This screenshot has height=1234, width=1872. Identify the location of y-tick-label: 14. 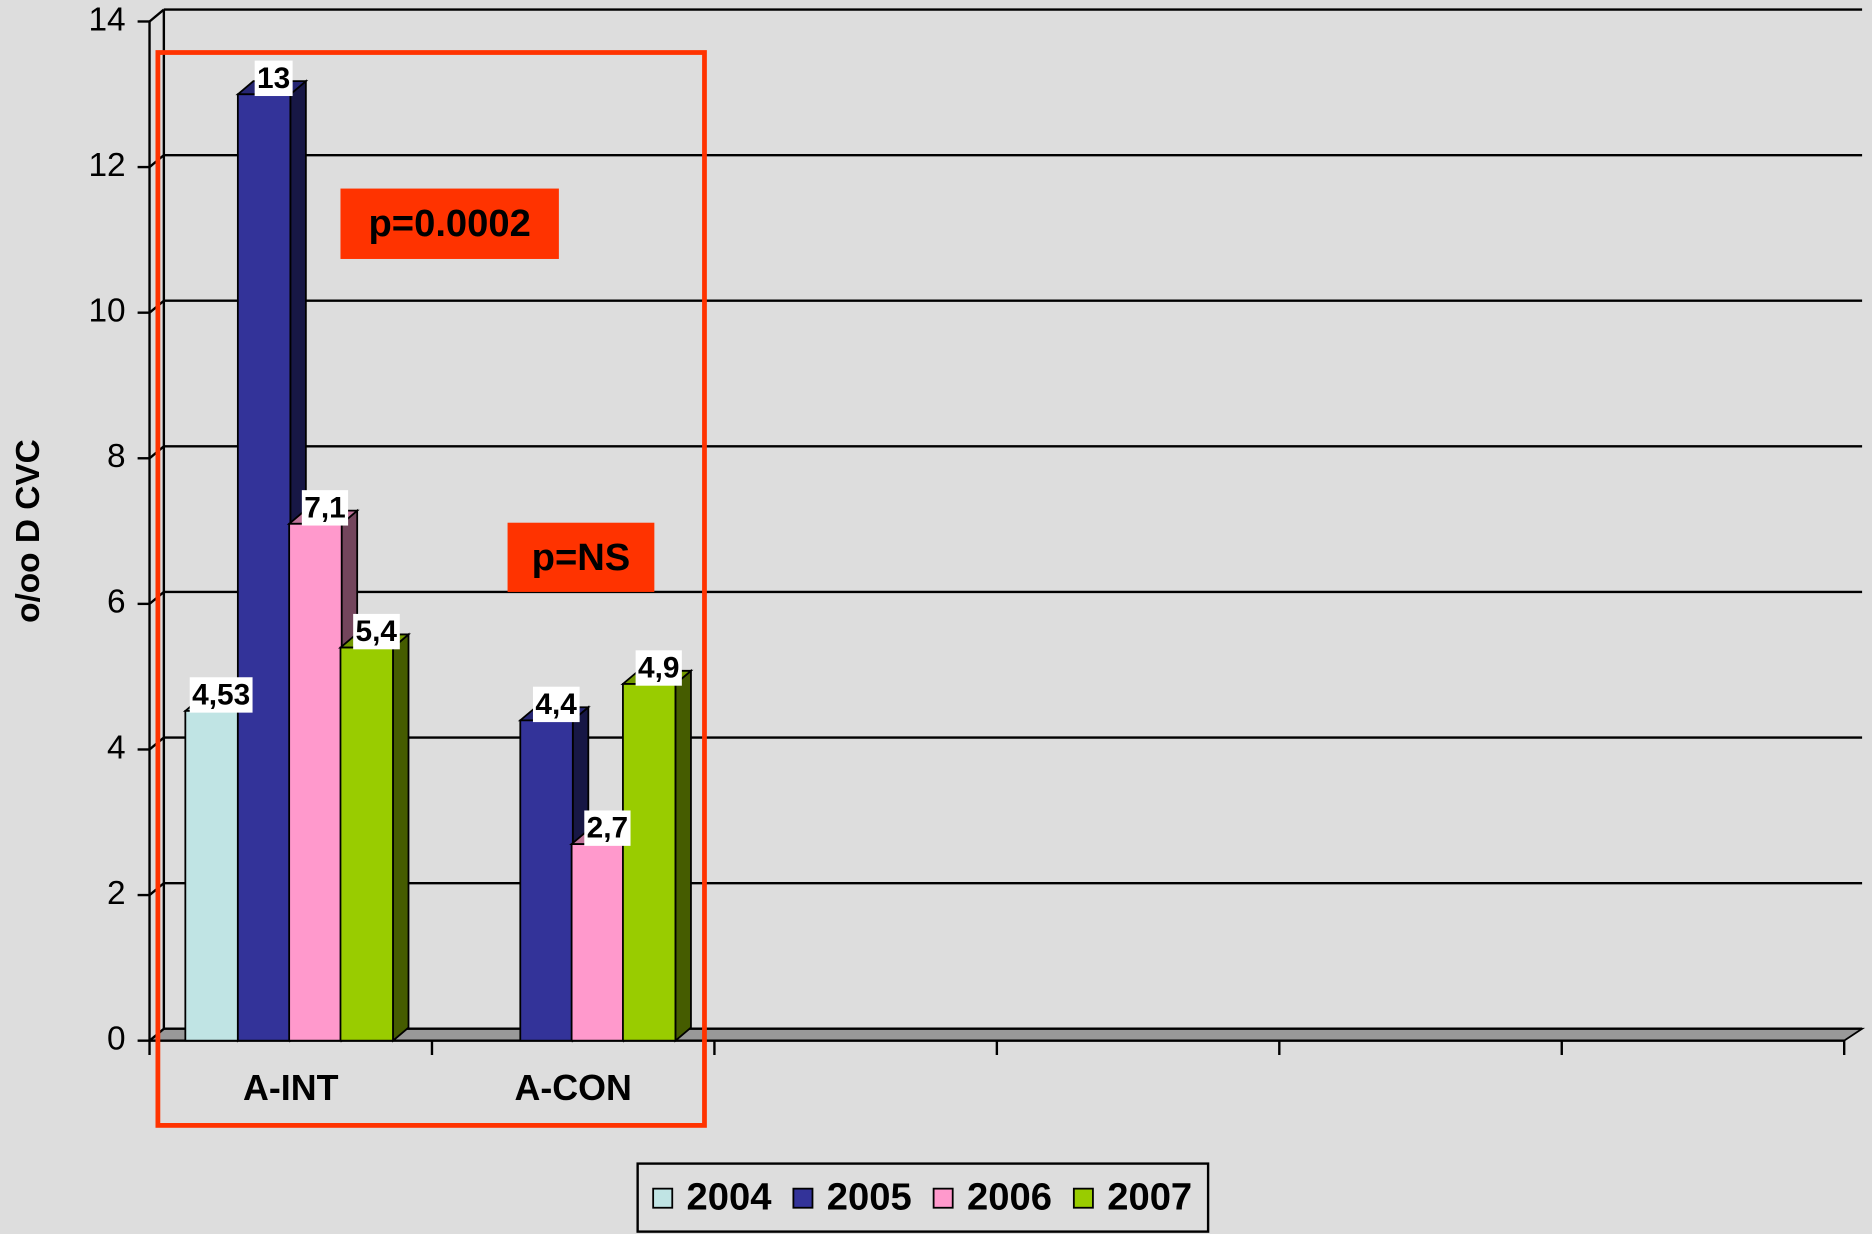
(106, 19).